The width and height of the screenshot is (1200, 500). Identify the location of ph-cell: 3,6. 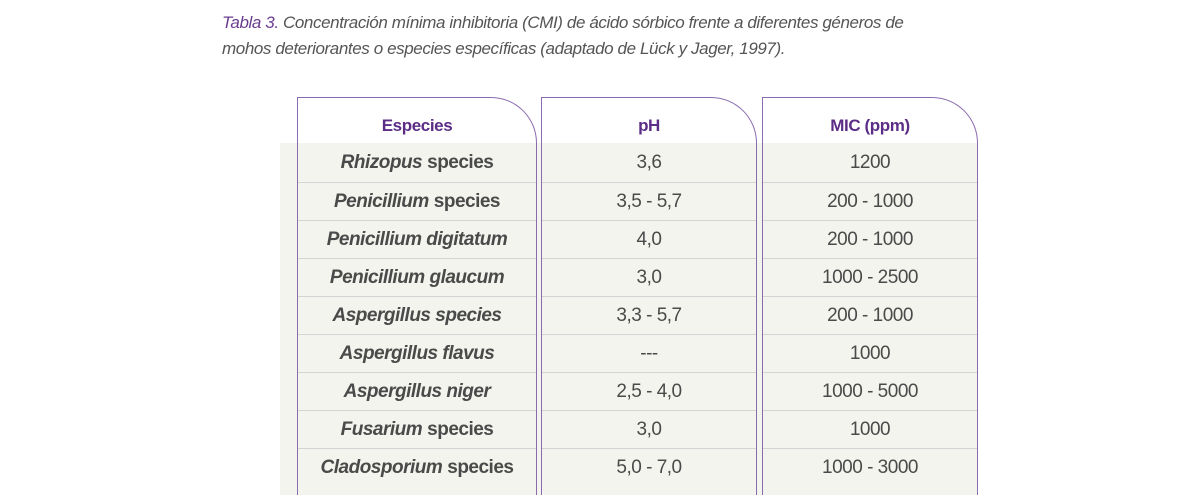
(649, 162).